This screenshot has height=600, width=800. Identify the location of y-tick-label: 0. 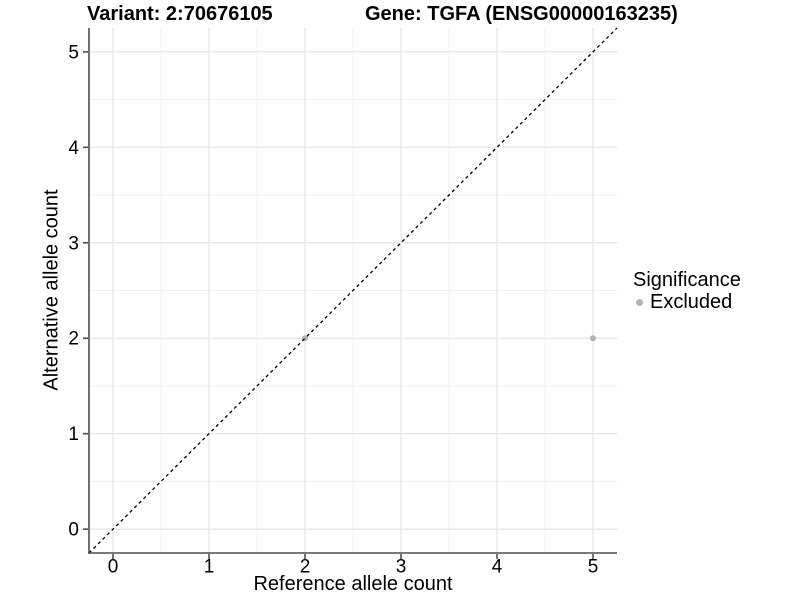
(73, 530).